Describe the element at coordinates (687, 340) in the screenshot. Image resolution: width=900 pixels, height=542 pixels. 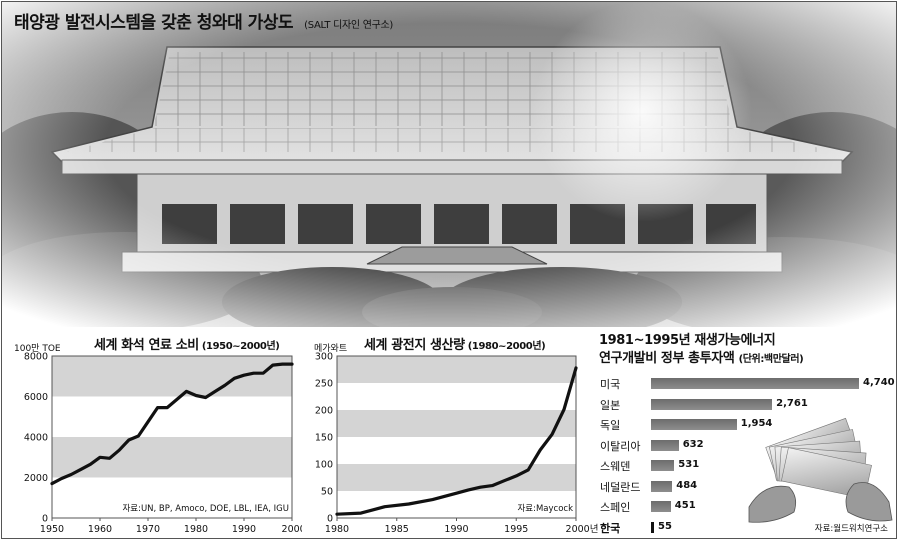
I see `chart3-title-line1: 1981~1995년 재생가능에너지` at that location.